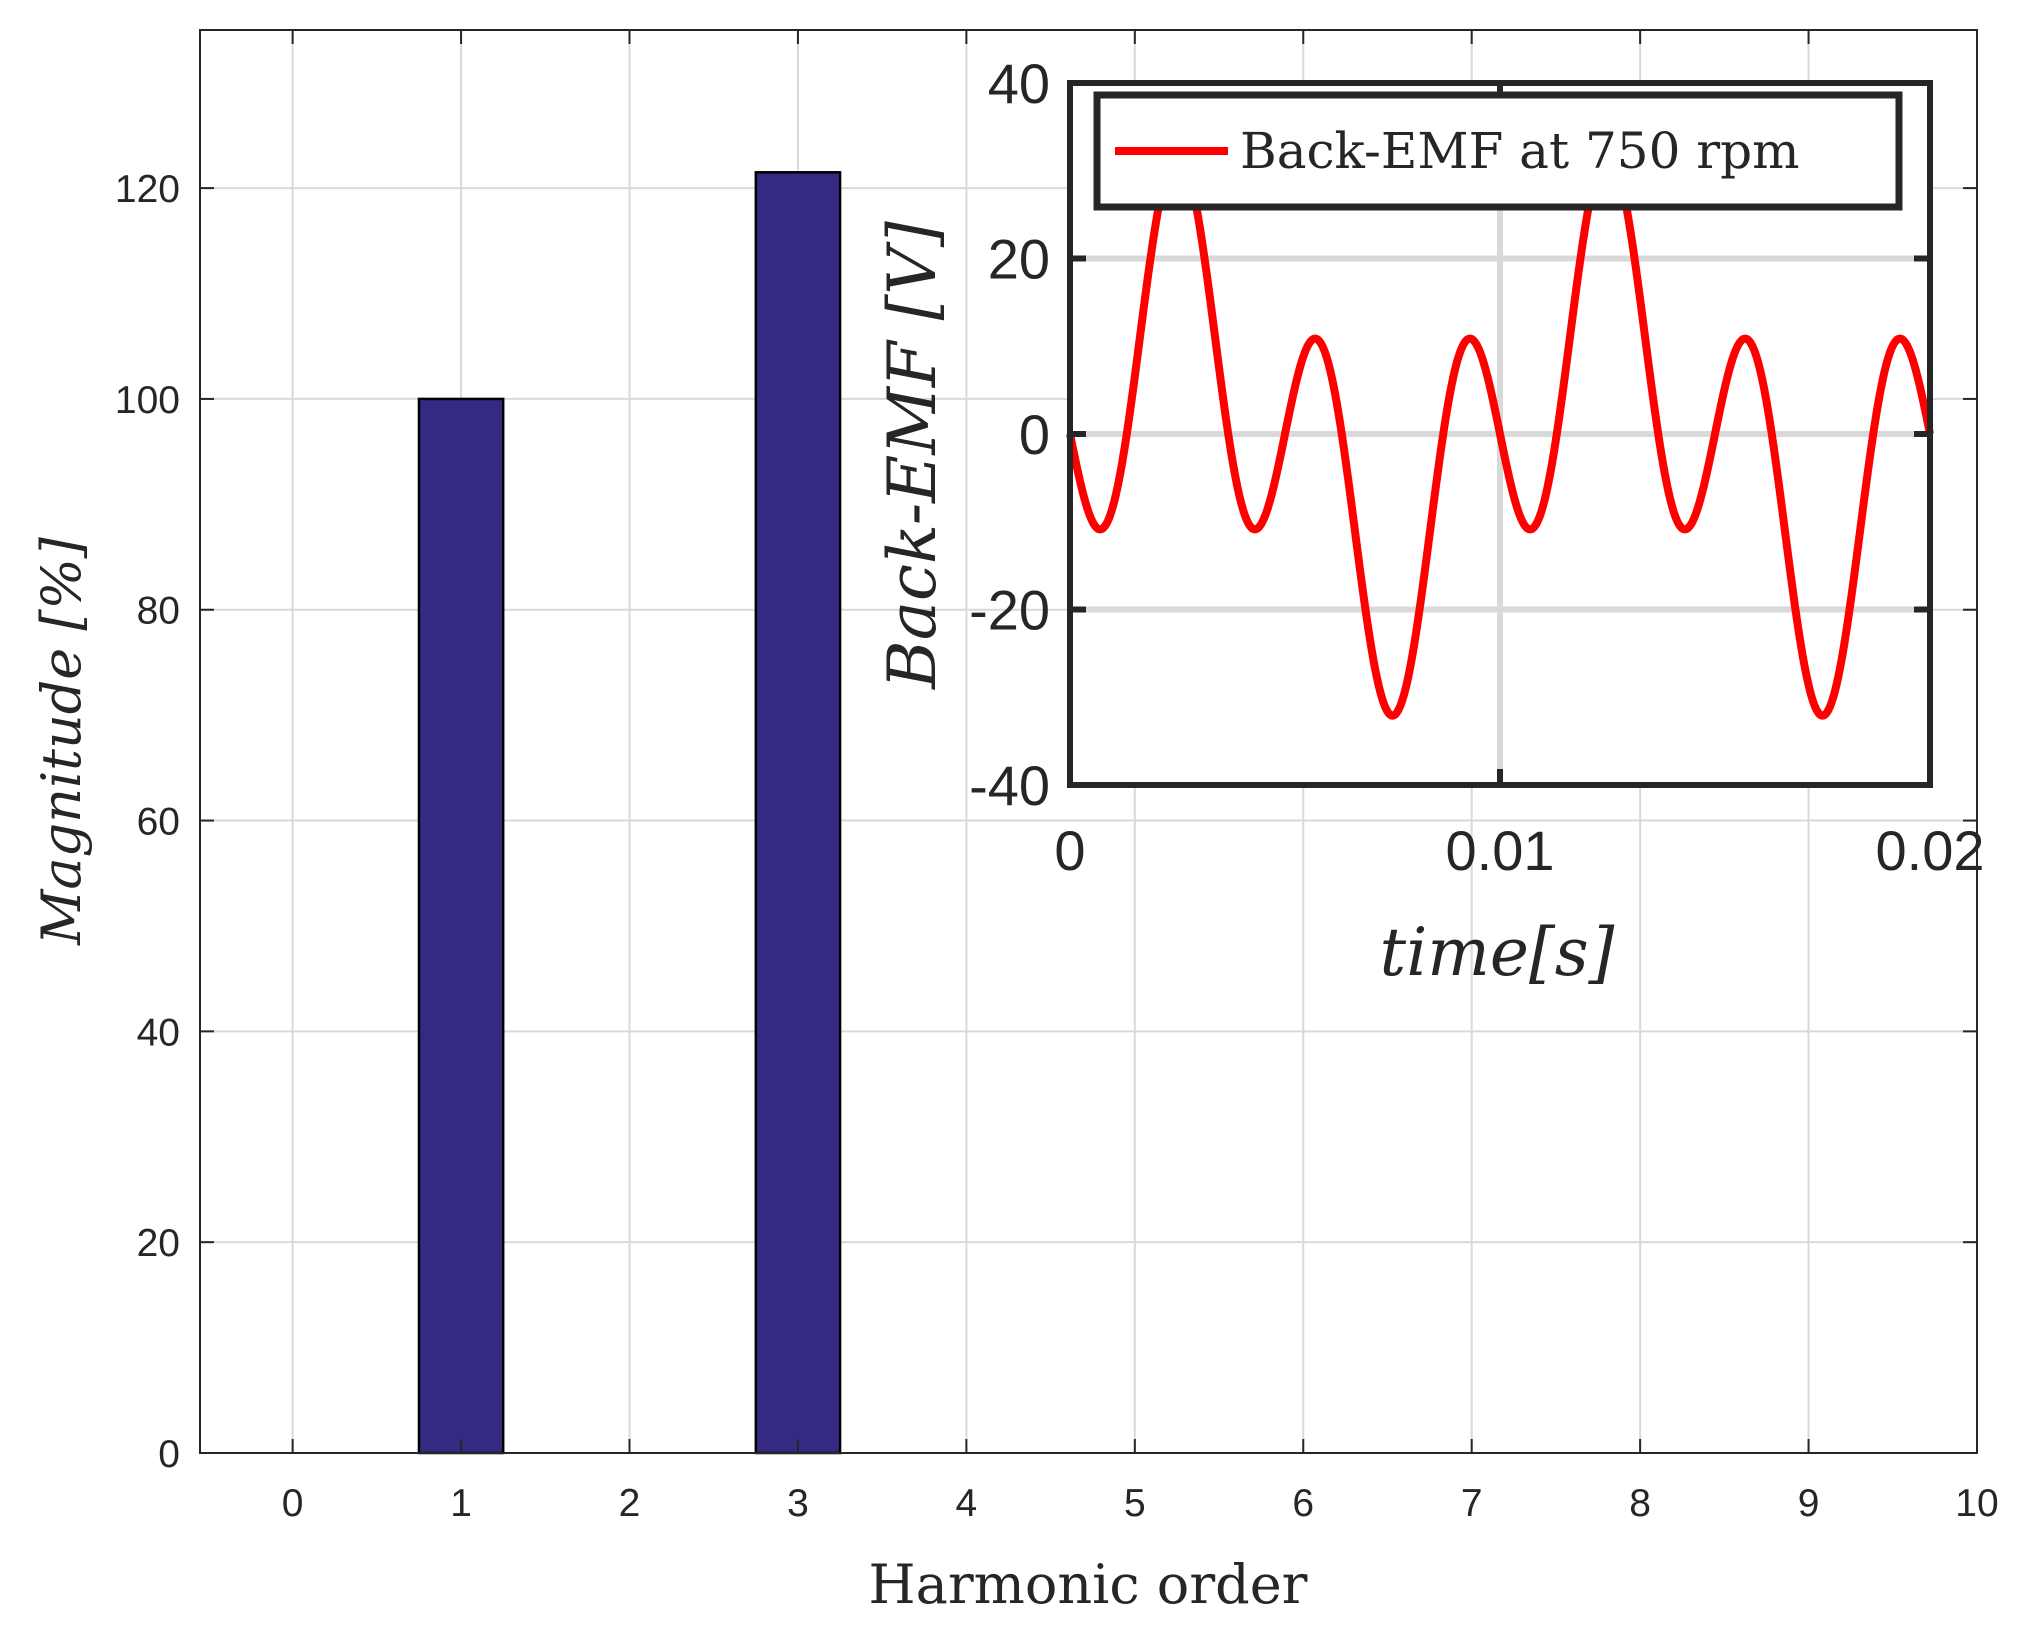 The image size is (2022, 1637). I want to click on inset-y-tick-labels: -40 -20 0 20 40, so click(1009, 434).